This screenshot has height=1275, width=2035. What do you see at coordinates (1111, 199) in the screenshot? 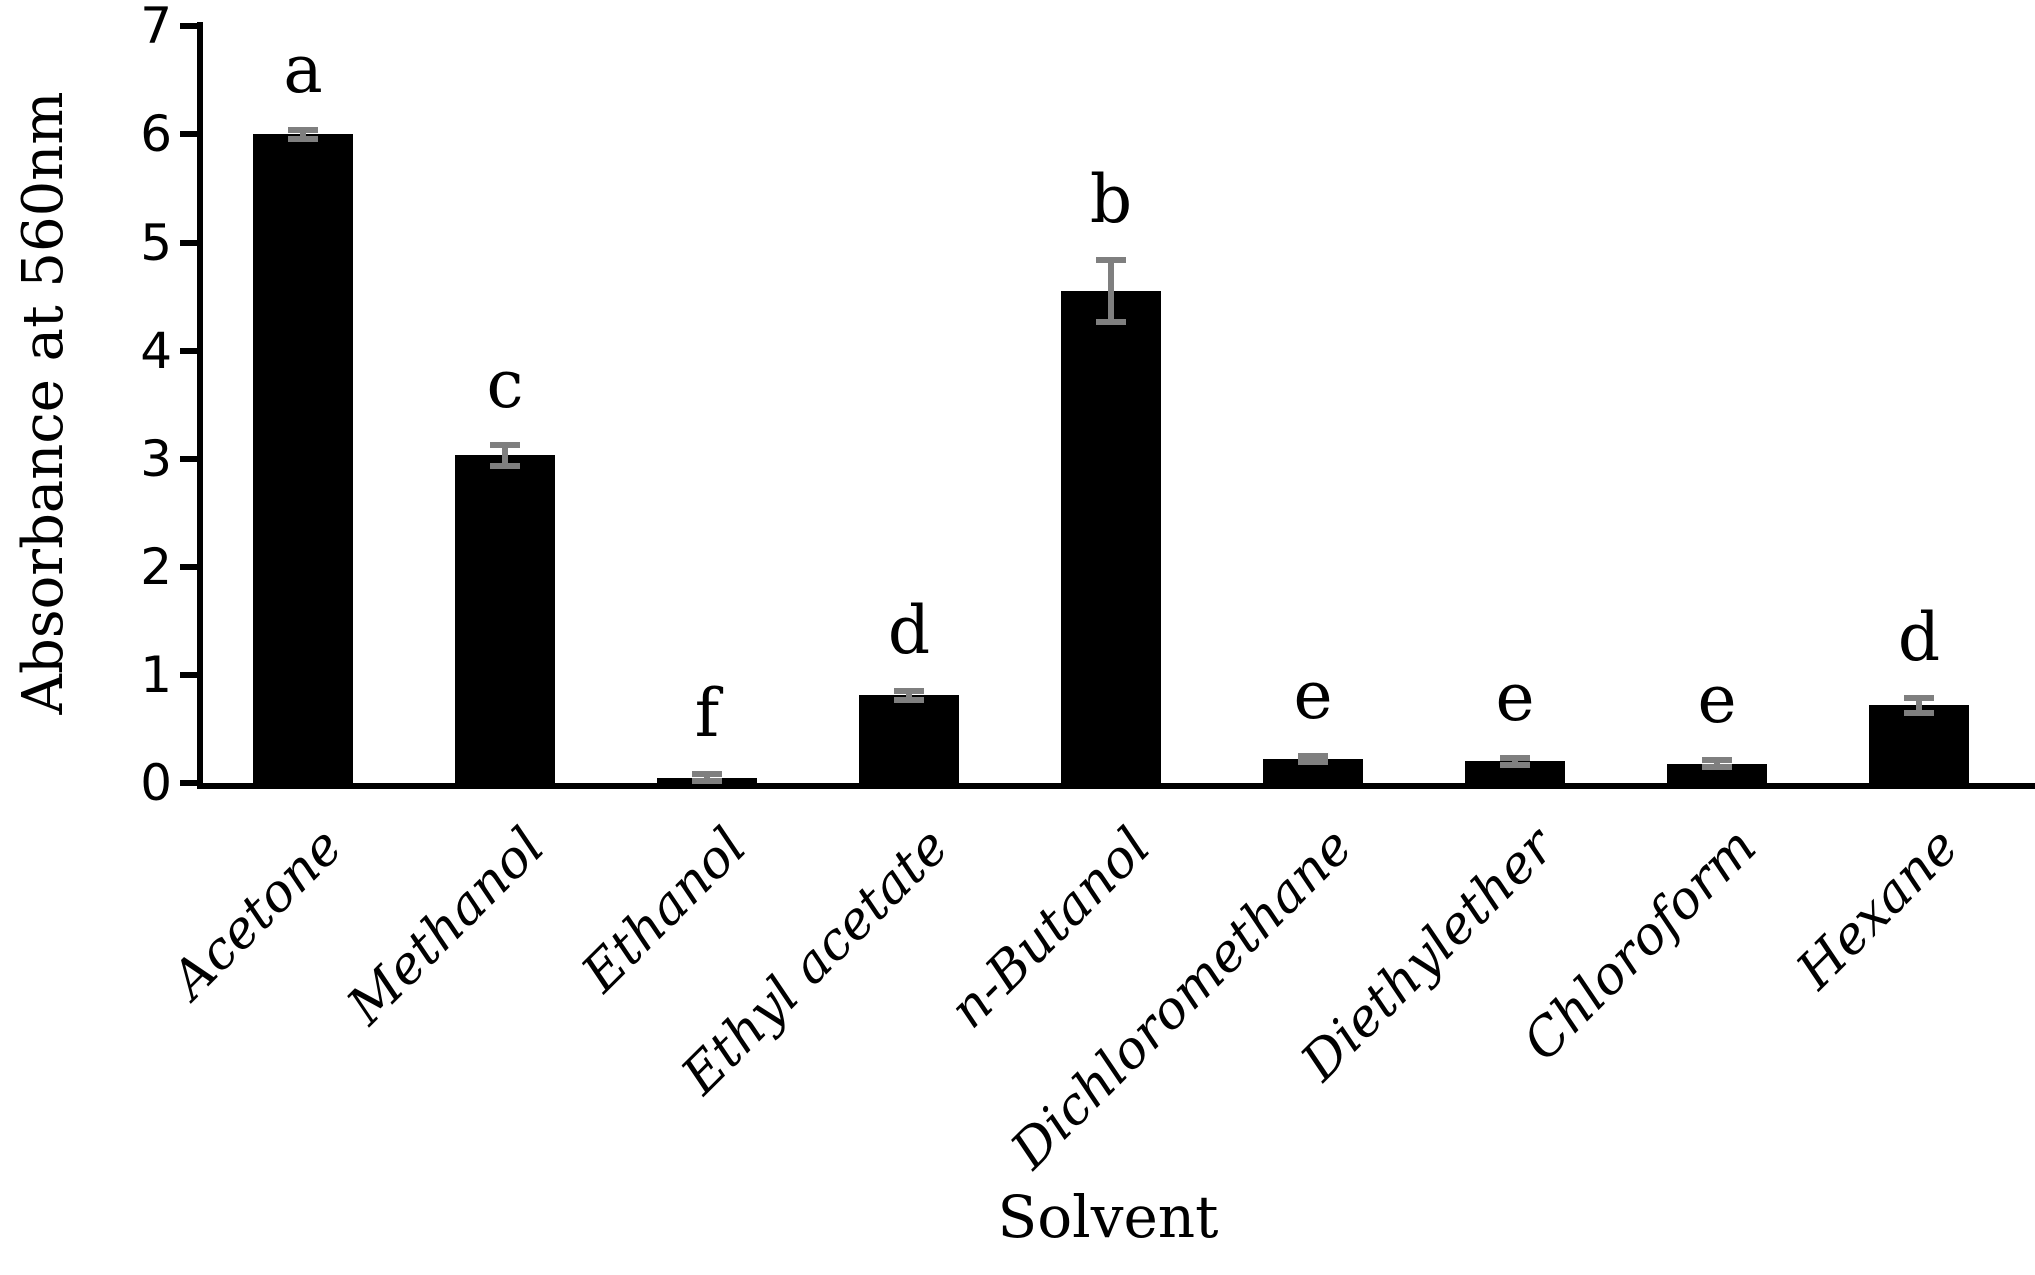
I see `sig-letter: b` at bounding box center [1111, 199].